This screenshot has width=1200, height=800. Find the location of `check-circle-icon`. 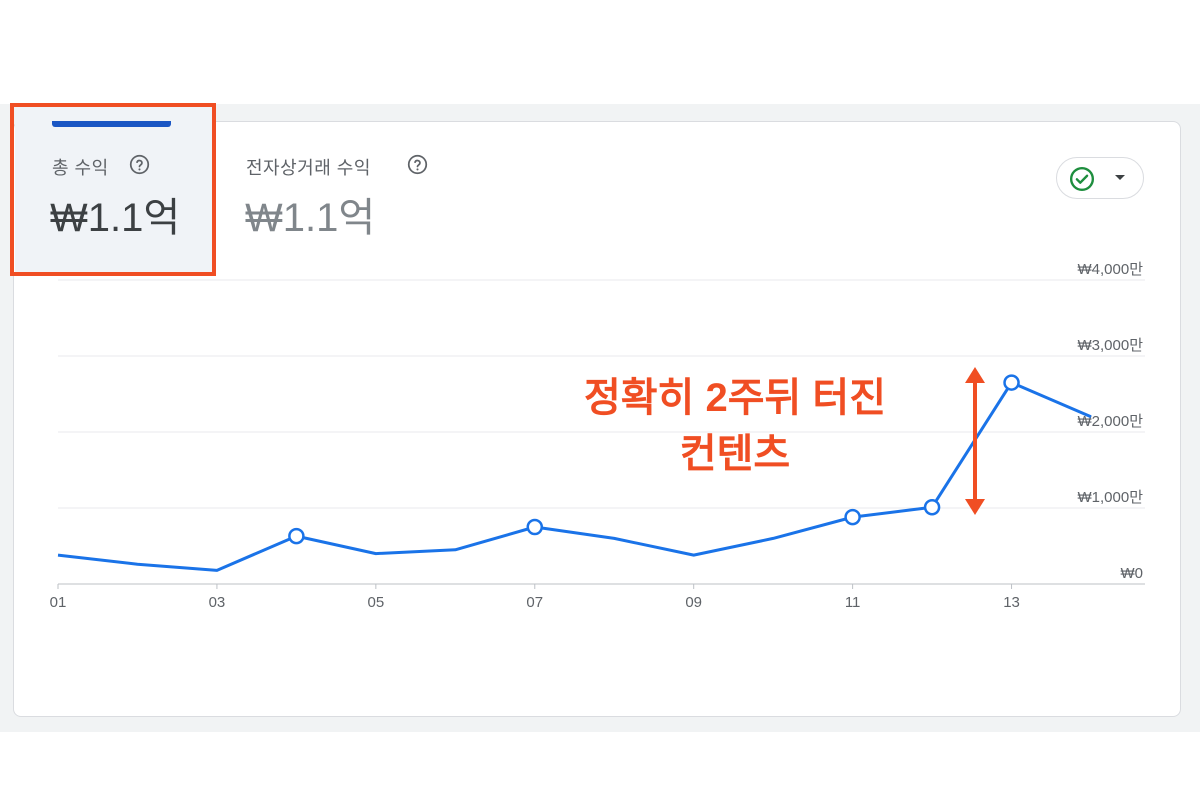

check-circle-icon is located at coordinates (1082, 179).